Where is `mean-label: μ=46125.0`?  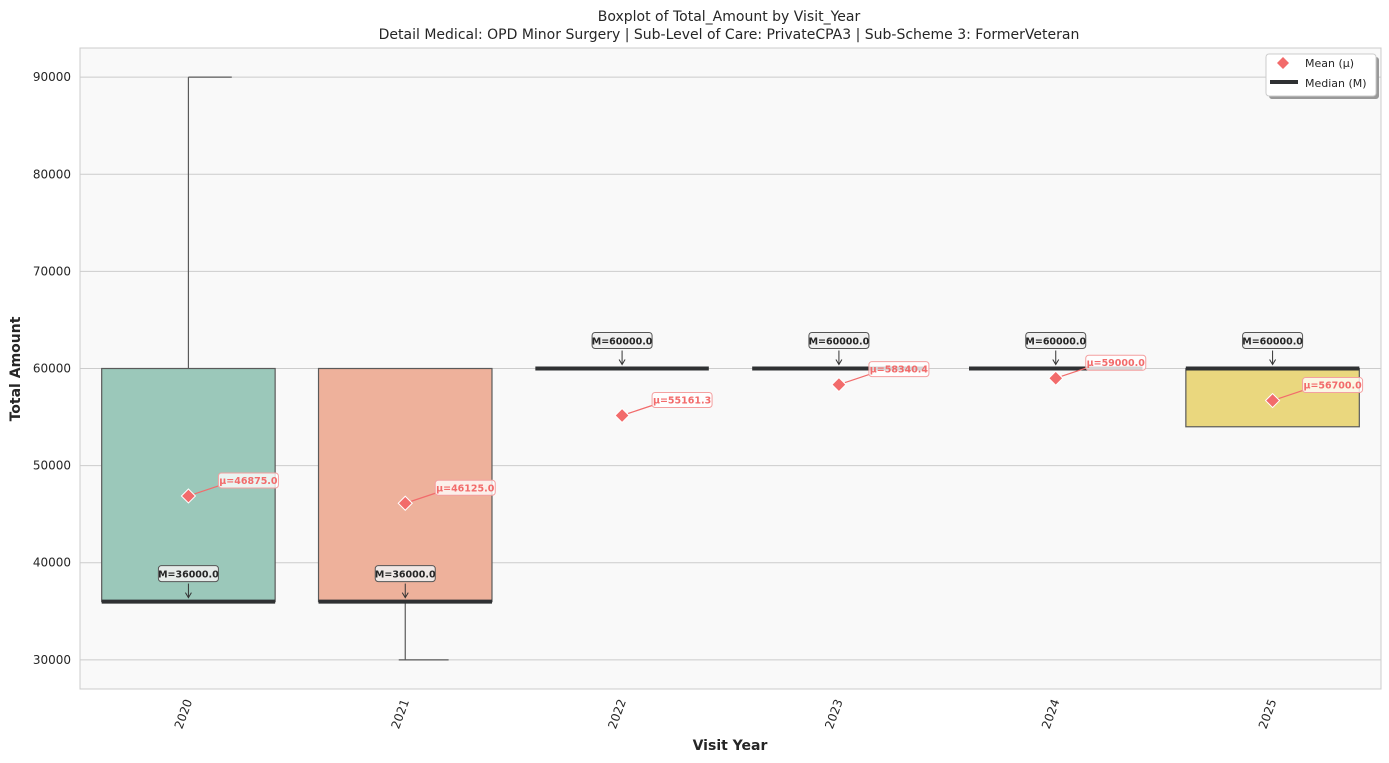
mean-label: μ=46125.0 is located at coordinates (465, 488).